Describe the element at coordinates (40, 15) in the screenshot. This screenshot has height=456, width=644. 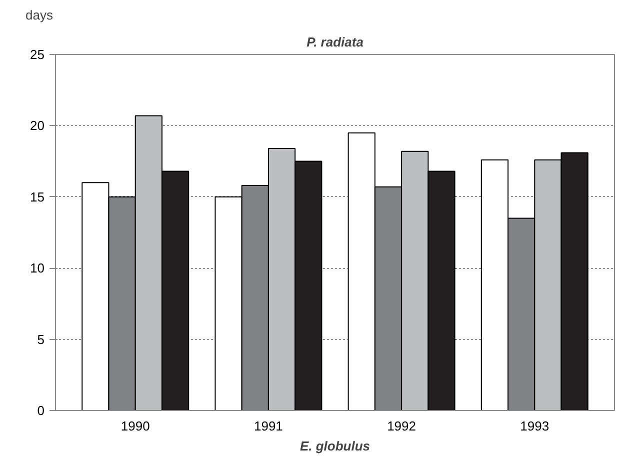
I see `y-axis-title: days` at that location.